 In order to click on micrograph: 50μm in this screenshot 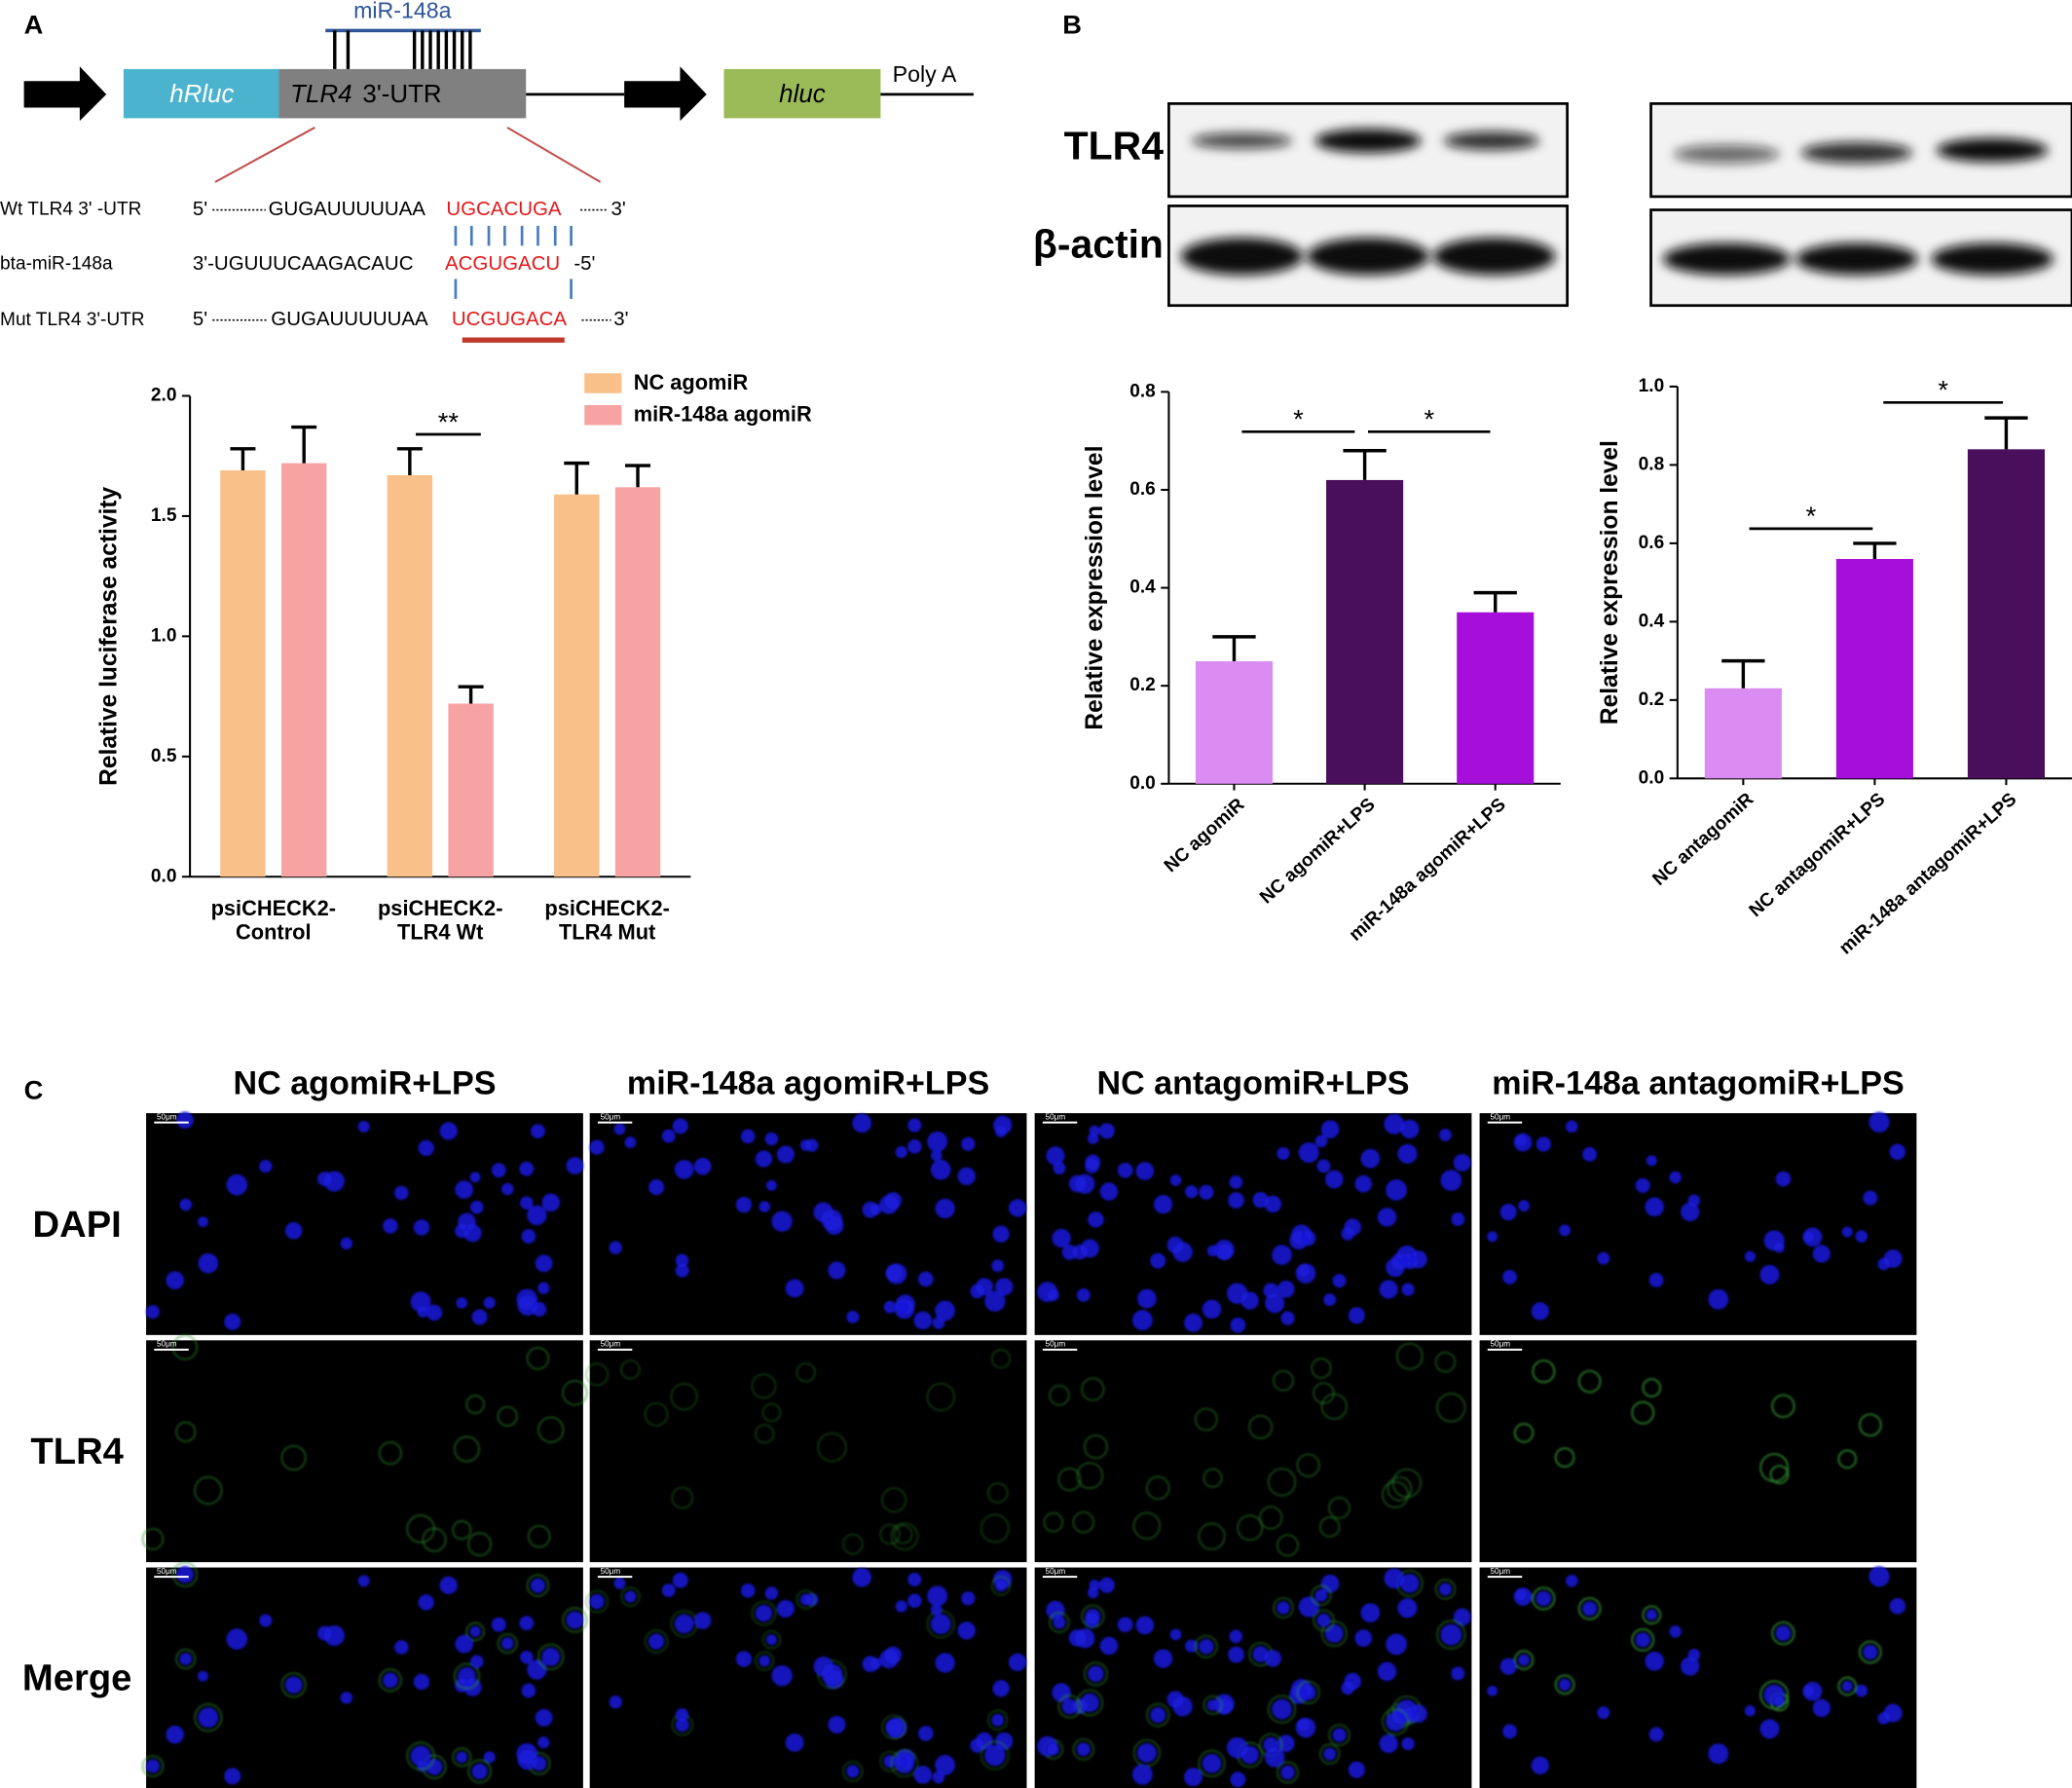, I will do `click(808, 1223)`.